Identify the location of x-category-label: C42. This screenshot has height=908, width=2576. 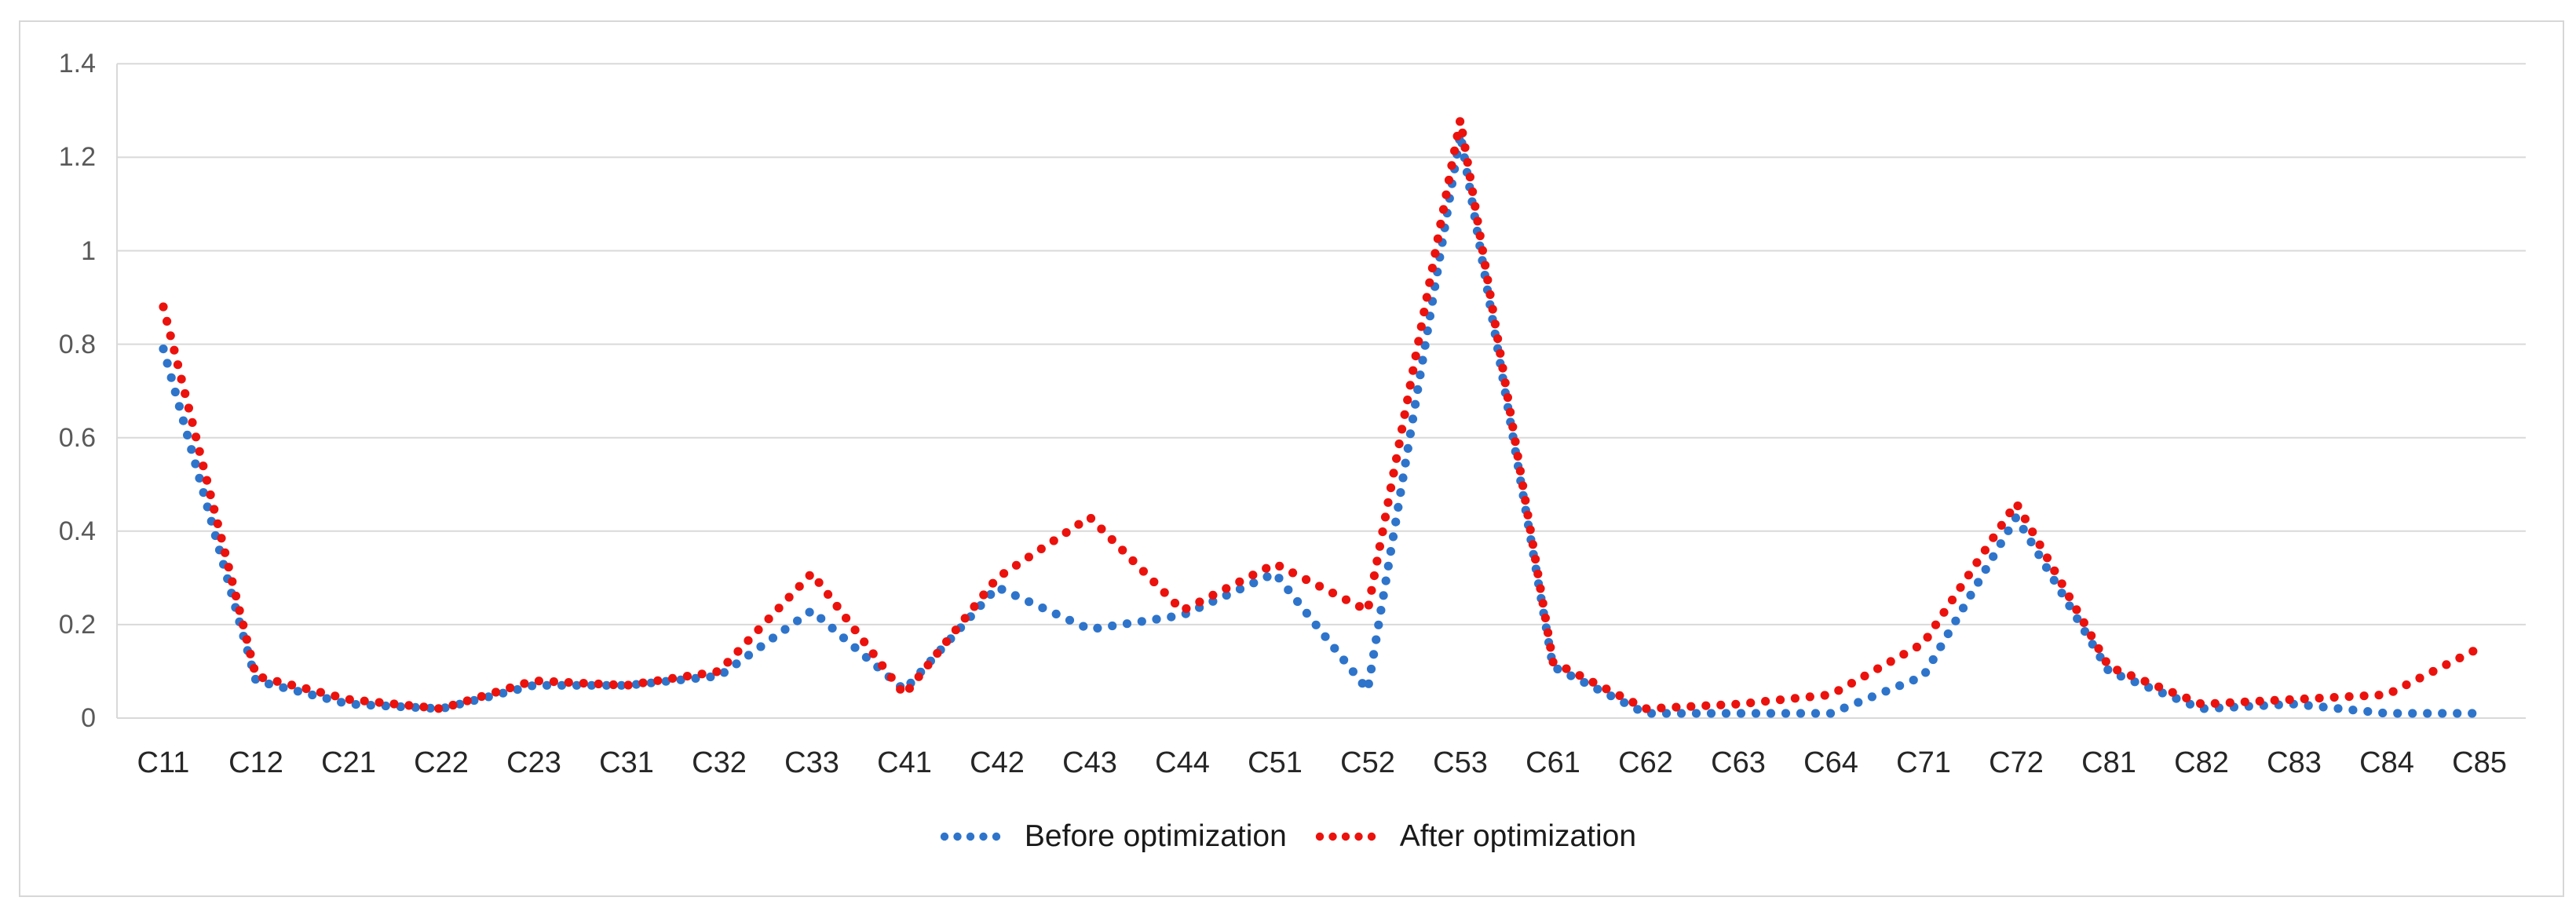
(998, 762).